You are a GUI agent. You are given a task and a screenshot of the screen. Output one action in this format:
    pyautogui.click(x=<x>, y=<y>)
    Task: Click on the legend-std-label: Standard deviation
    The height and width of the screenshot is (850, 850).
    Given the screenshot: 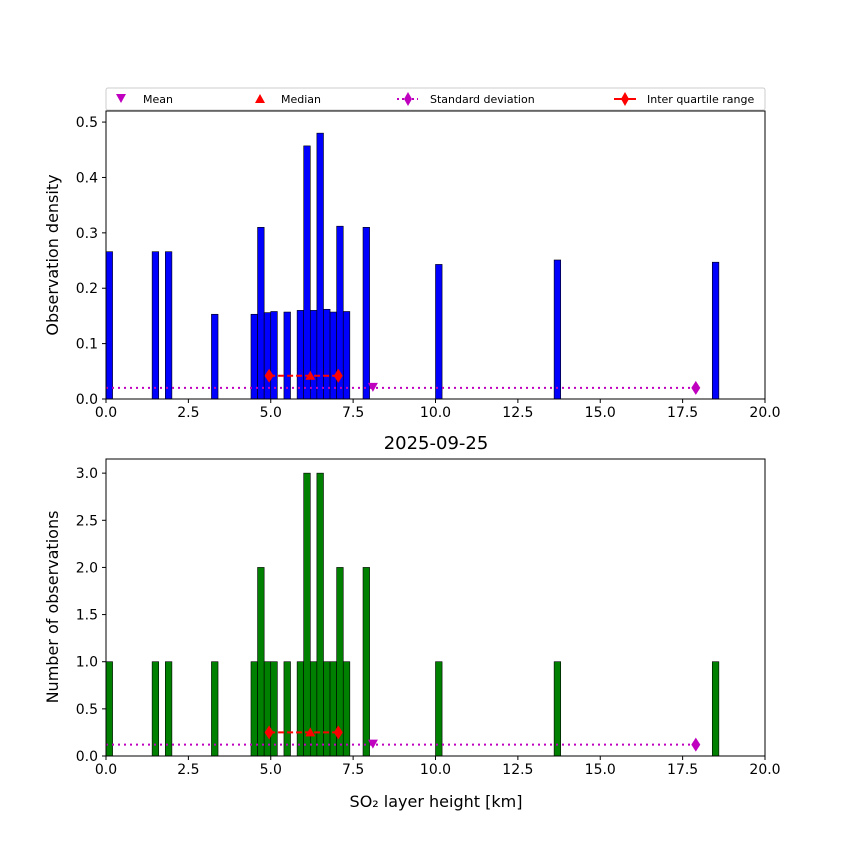 What is the action you would take?
    pyautogui.click(x=482, y=99)
    